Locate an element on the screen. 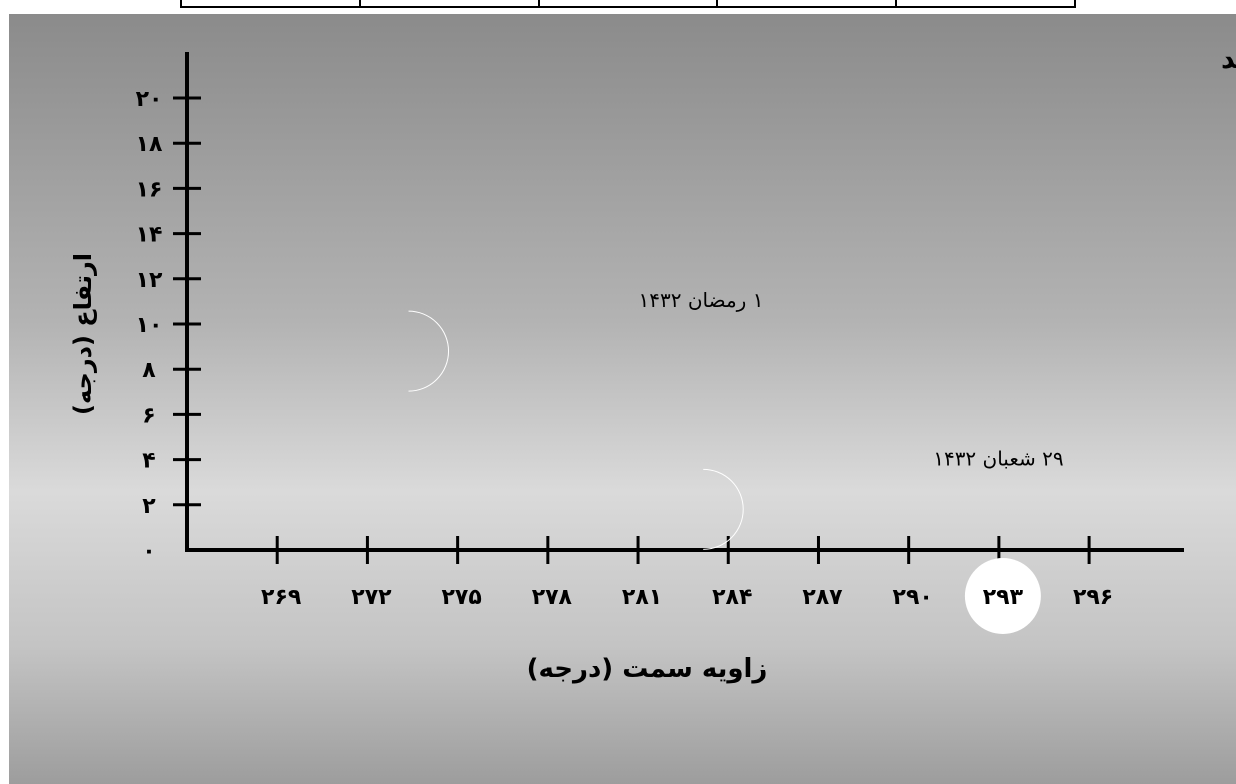  x-tick-label: ۲۷۵ is located at coordinates (461, 597).